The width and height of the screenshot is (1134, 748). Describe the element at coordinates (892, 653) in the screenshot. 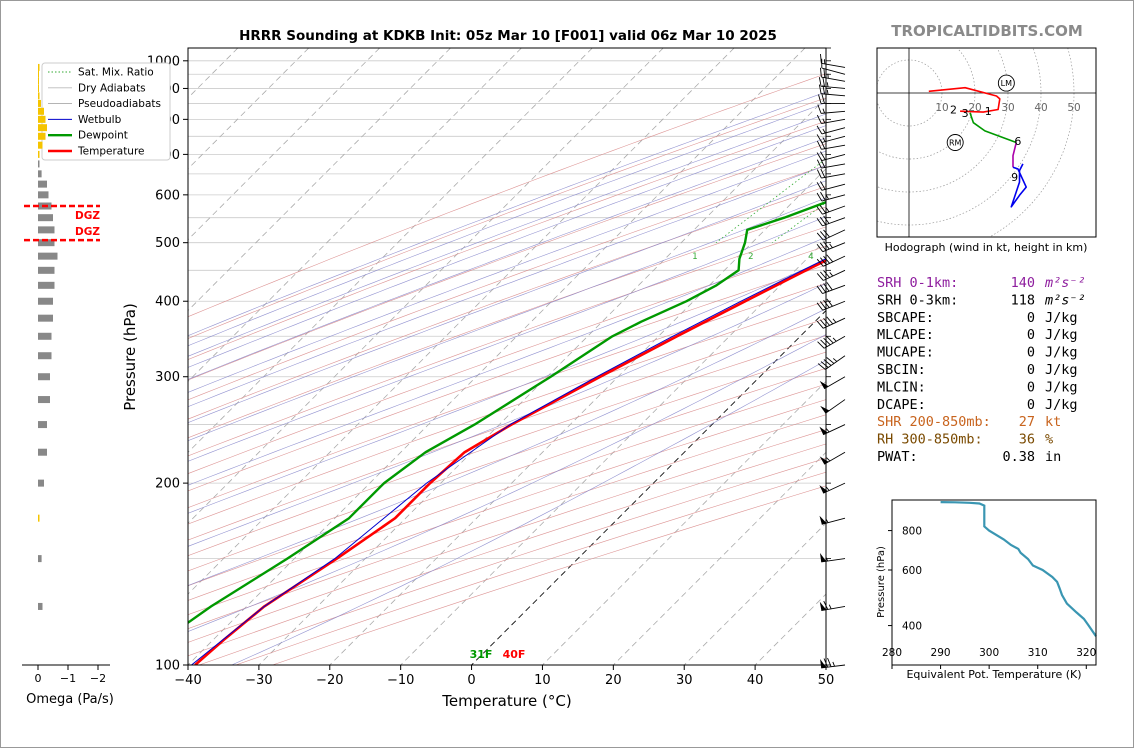

I see `thetae-x-tick-label: 280` at that location.